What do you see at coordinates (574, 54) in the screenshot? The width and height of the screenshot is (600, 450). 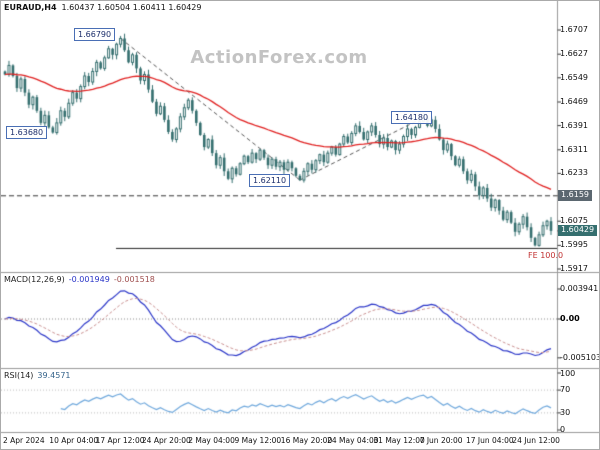 I see `y-axis-label: 1.6627` at bounding box center [574, 54].